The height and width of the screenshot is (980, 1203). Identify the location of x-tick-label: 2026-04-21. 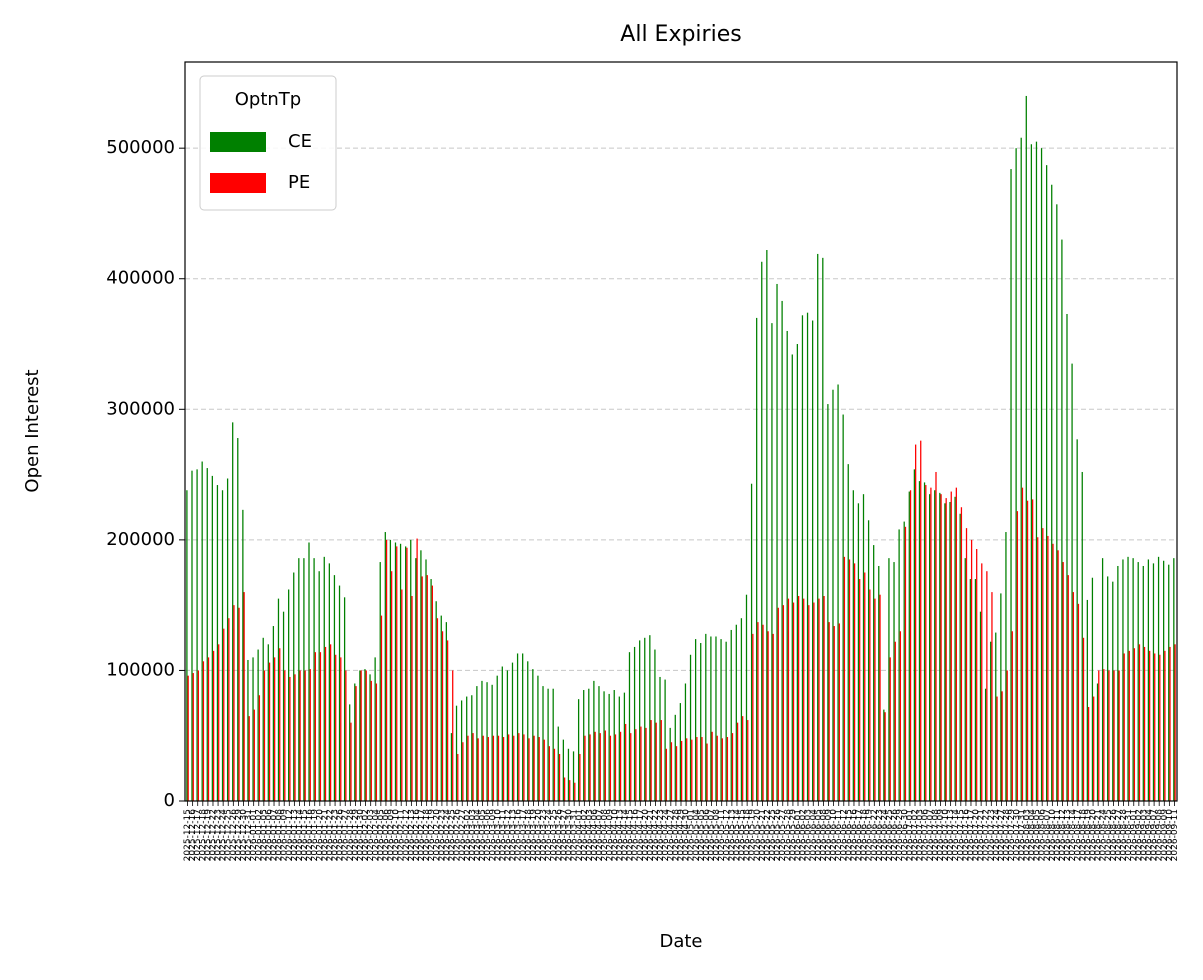
(651, 835).